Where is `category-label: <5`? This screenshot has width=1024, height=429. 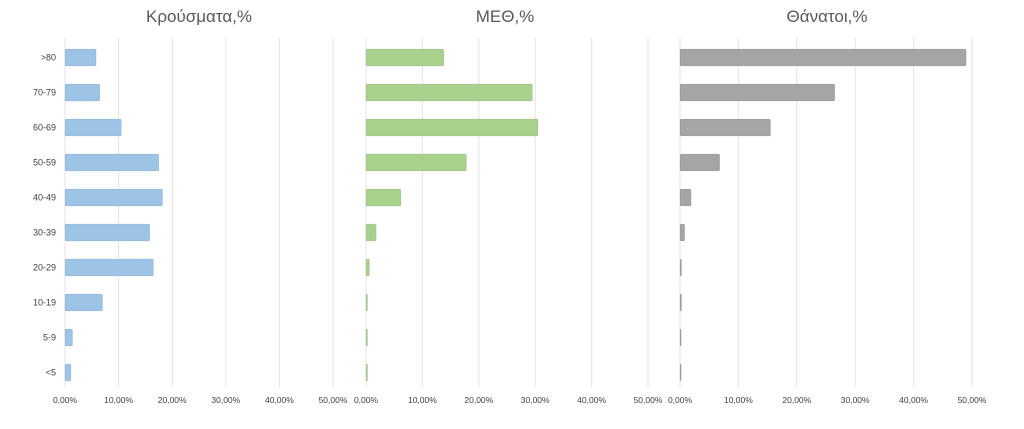 category-label: <5 is located at coordinates (51, 373).